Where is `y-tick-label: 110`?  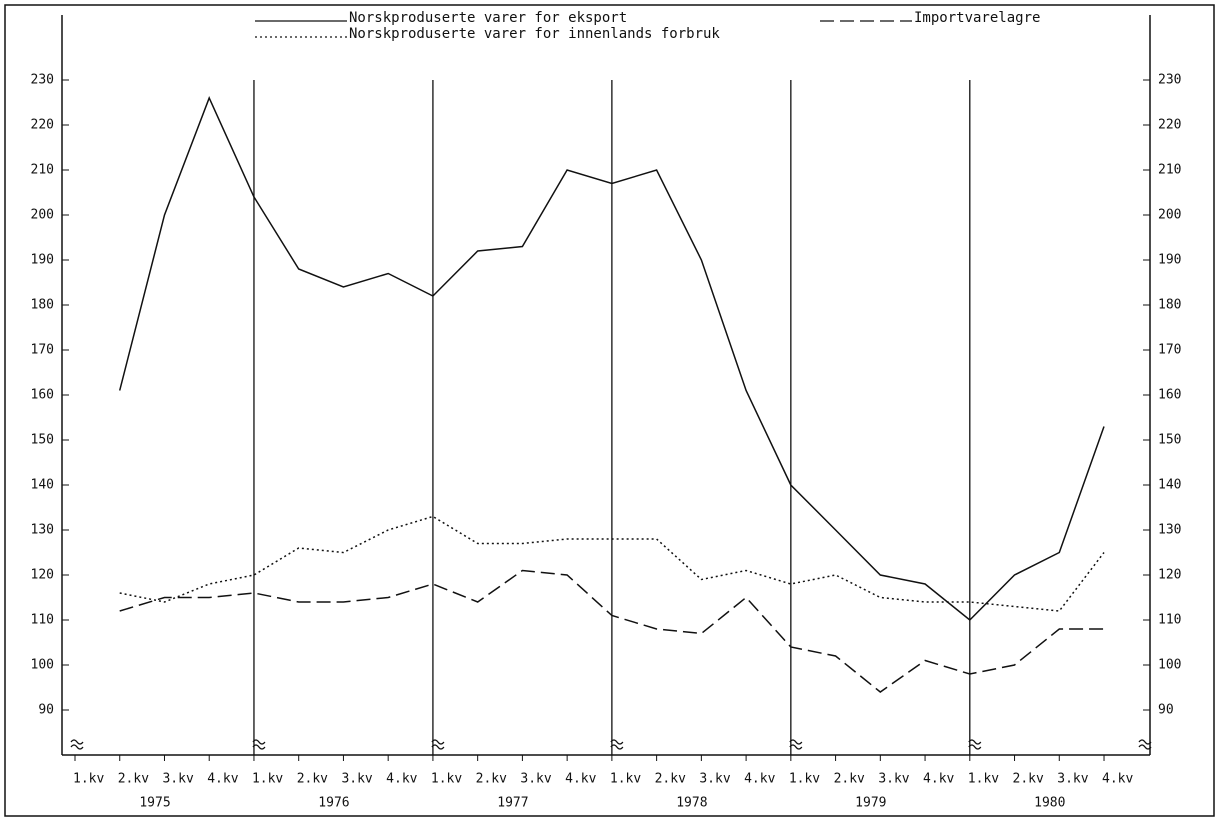
y-tick-label: 110 is located at coordinates (42, 620).